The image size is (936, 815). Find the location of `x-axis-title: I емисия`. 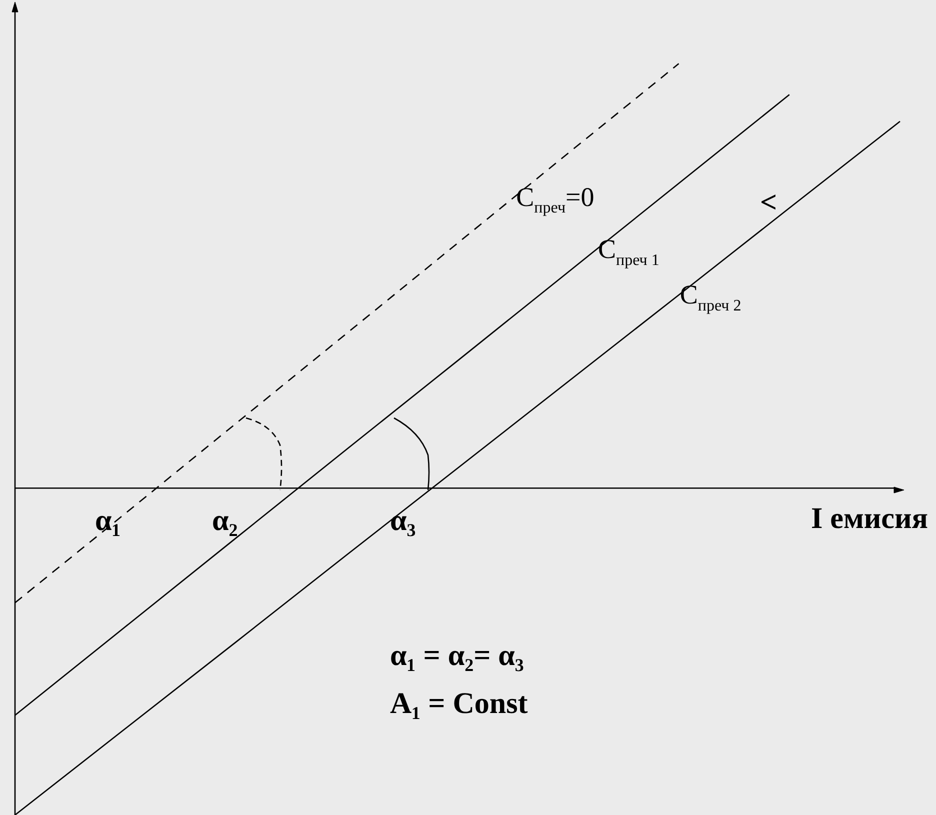

x-axis-title: I емисия is located at coordinates (869, 519).